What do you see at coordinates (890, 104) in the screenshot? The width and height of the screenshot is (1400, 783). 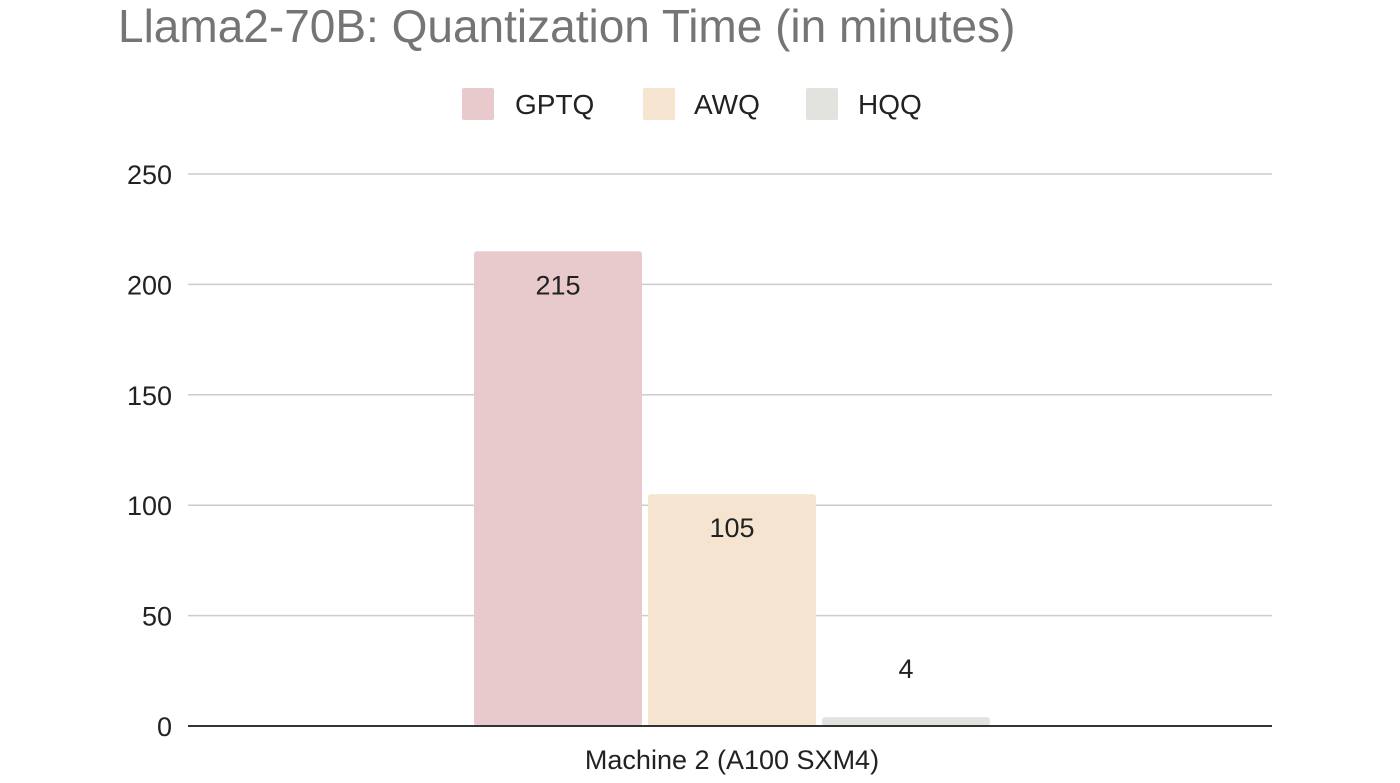 I see `legend-label-hqq: HQQ` at bounding box center [890, 104].